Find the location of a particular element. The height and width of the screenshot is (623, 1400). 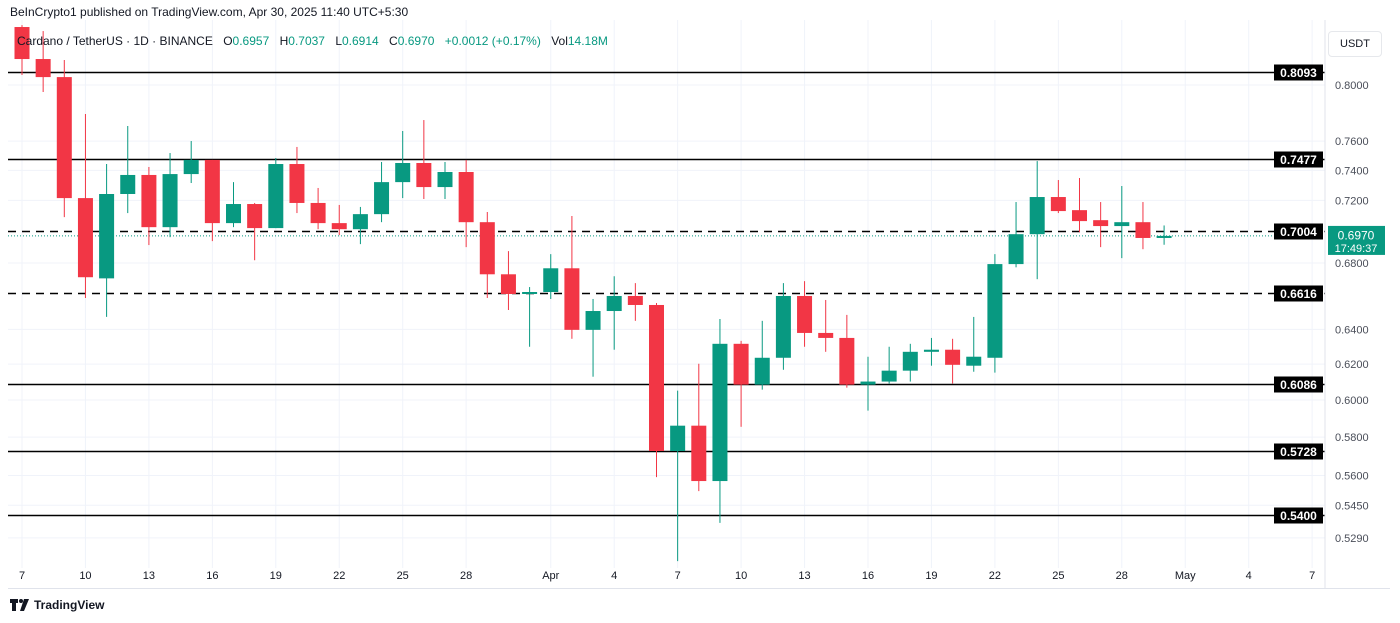

level-label: 0.5728 is located at coordinates (1298, 452).